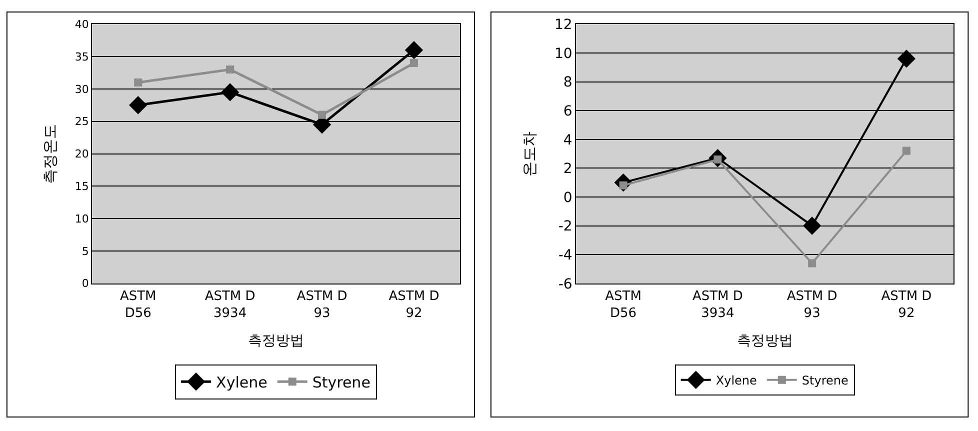 The height and width of the screenshot is (431, 978). I want to click on y-tick-label: -6, so click(565, 284).